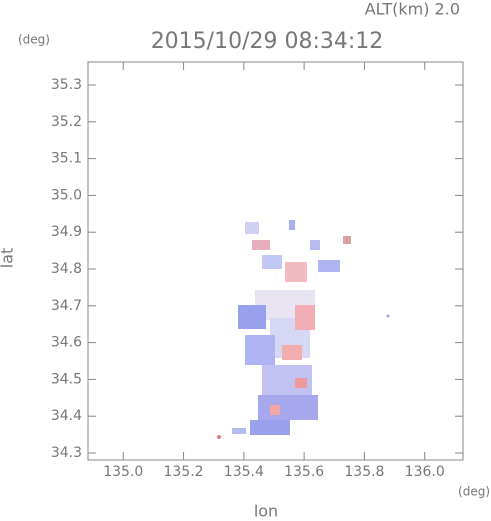  I want to click on x-tick-label: 136.0, so click(425, 472).